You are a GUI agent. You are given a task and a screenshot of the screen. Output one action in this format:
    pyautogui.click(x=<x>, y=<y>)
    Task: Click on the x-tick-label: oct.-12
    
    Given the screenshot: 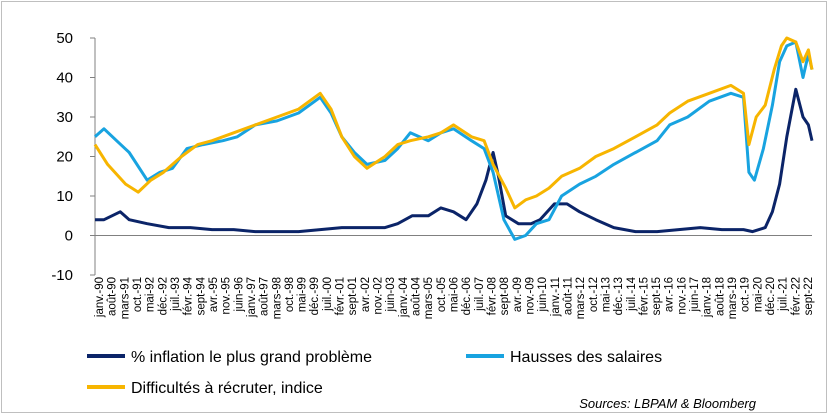 What is the action you would take?
    pyautogui.click(x=594, y=294)
    